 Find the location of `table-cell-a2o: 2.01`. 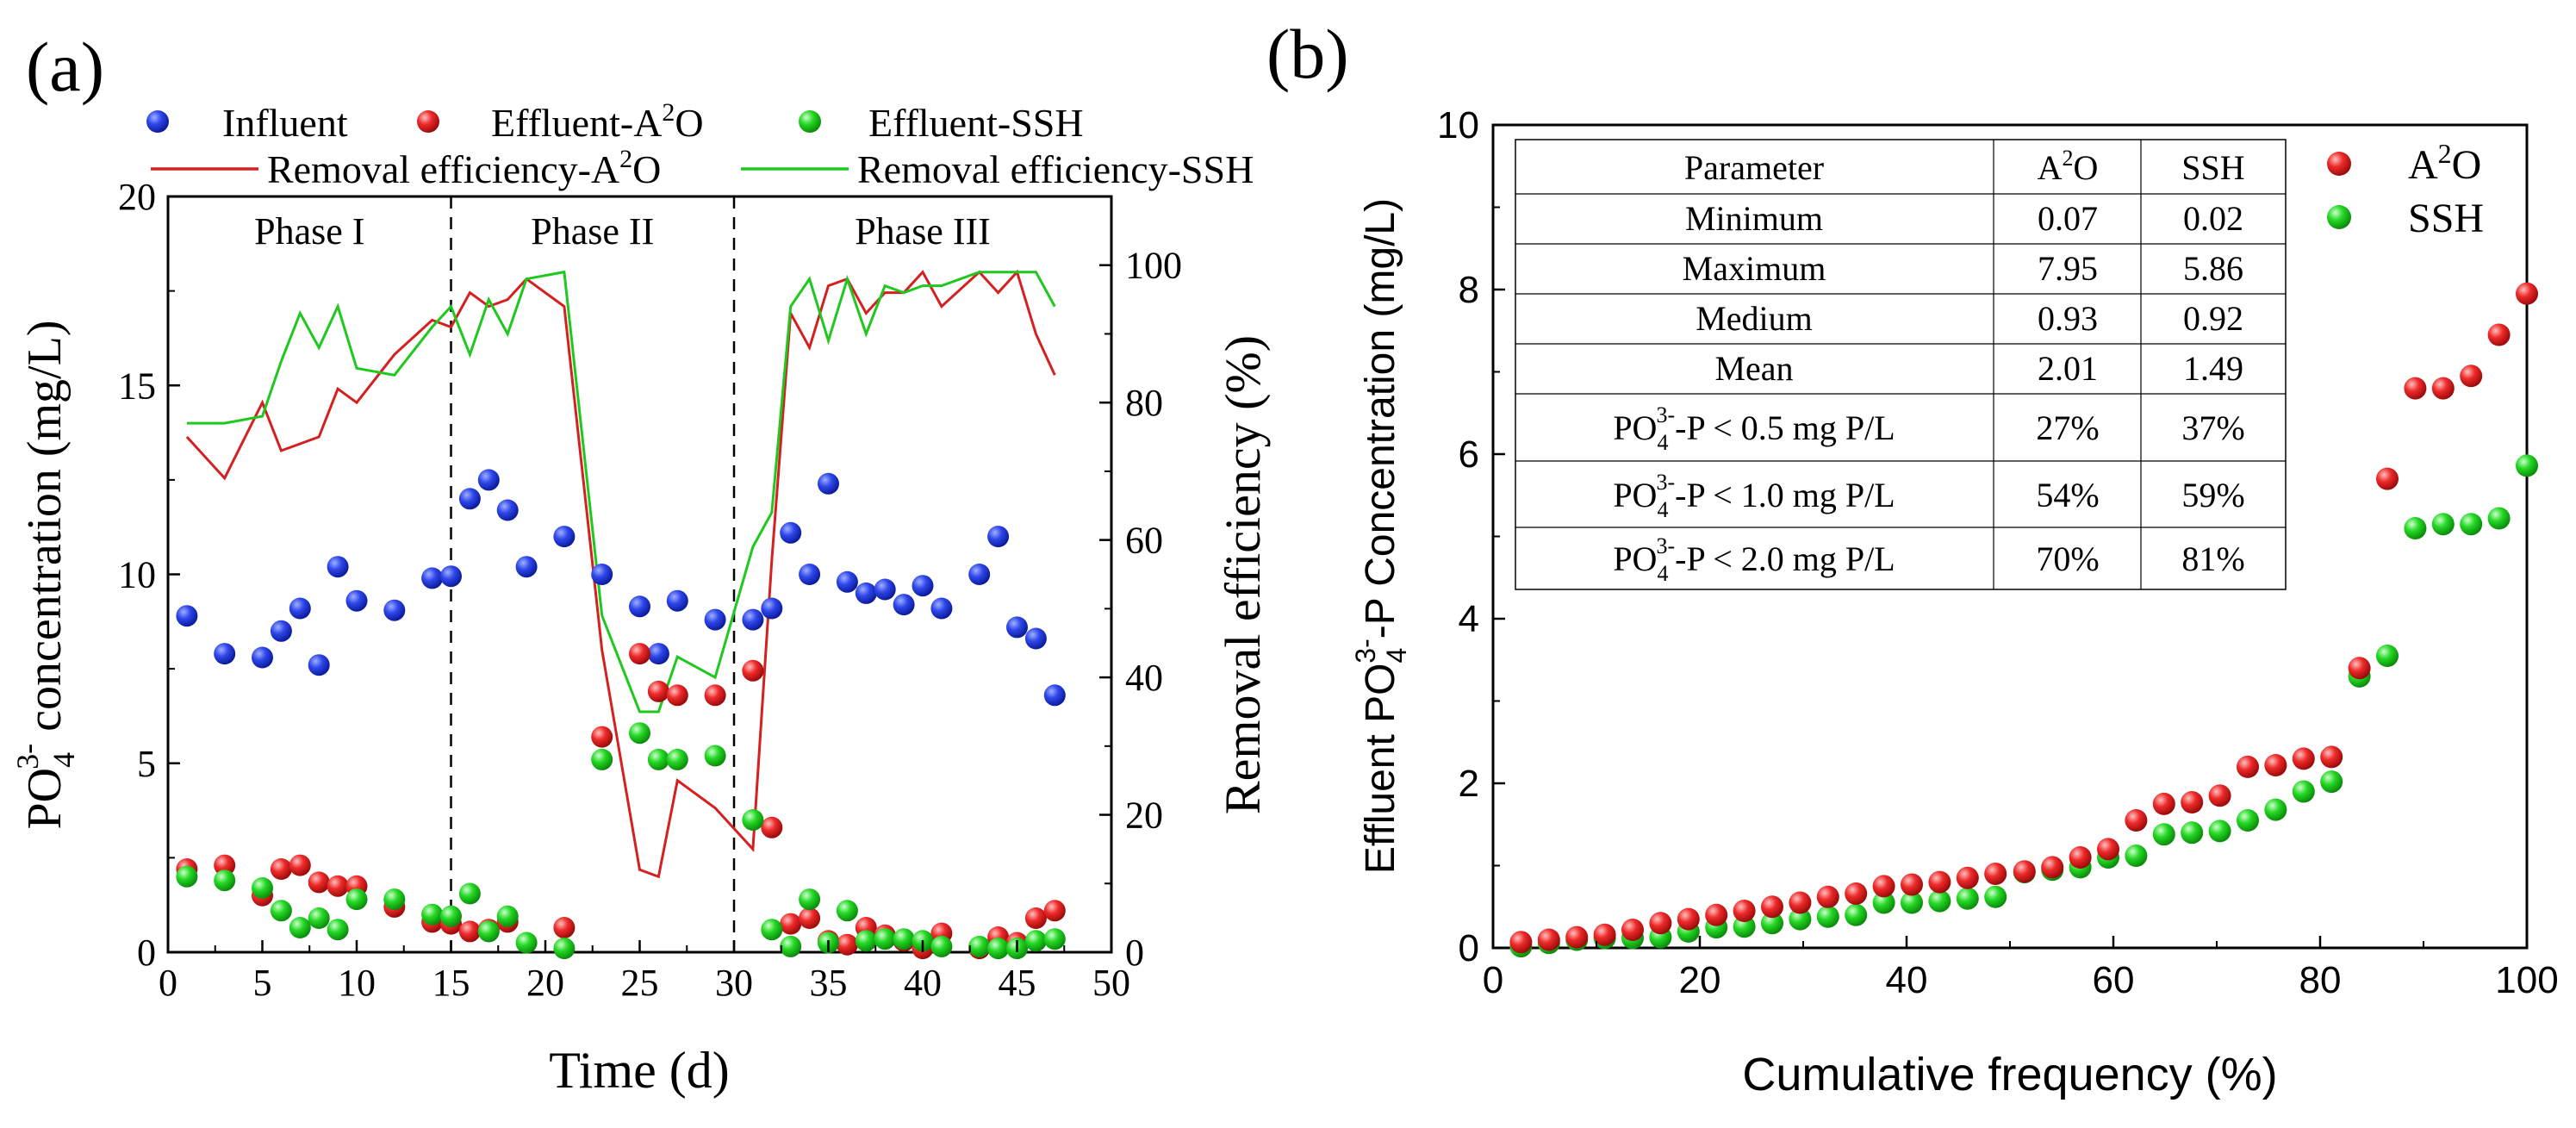

table-cell-a2o: 2.01 is located at coordinates (2068, 368).